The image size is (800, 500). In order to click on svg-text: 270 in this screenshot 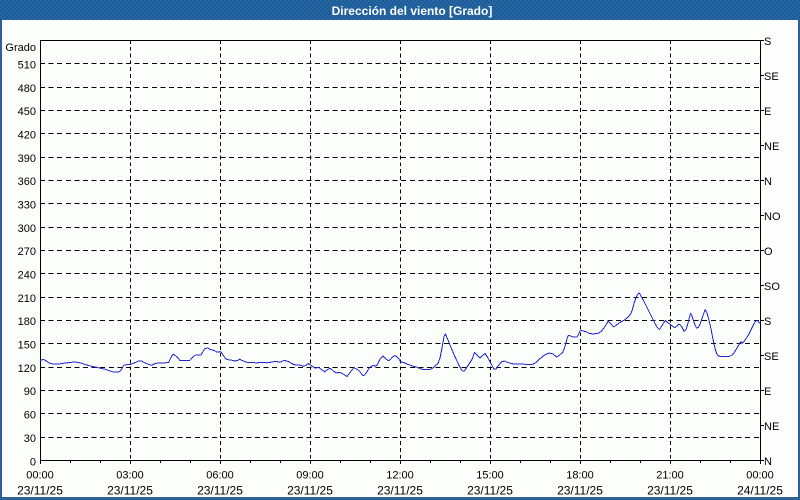, I will do `click(27, 252)`.